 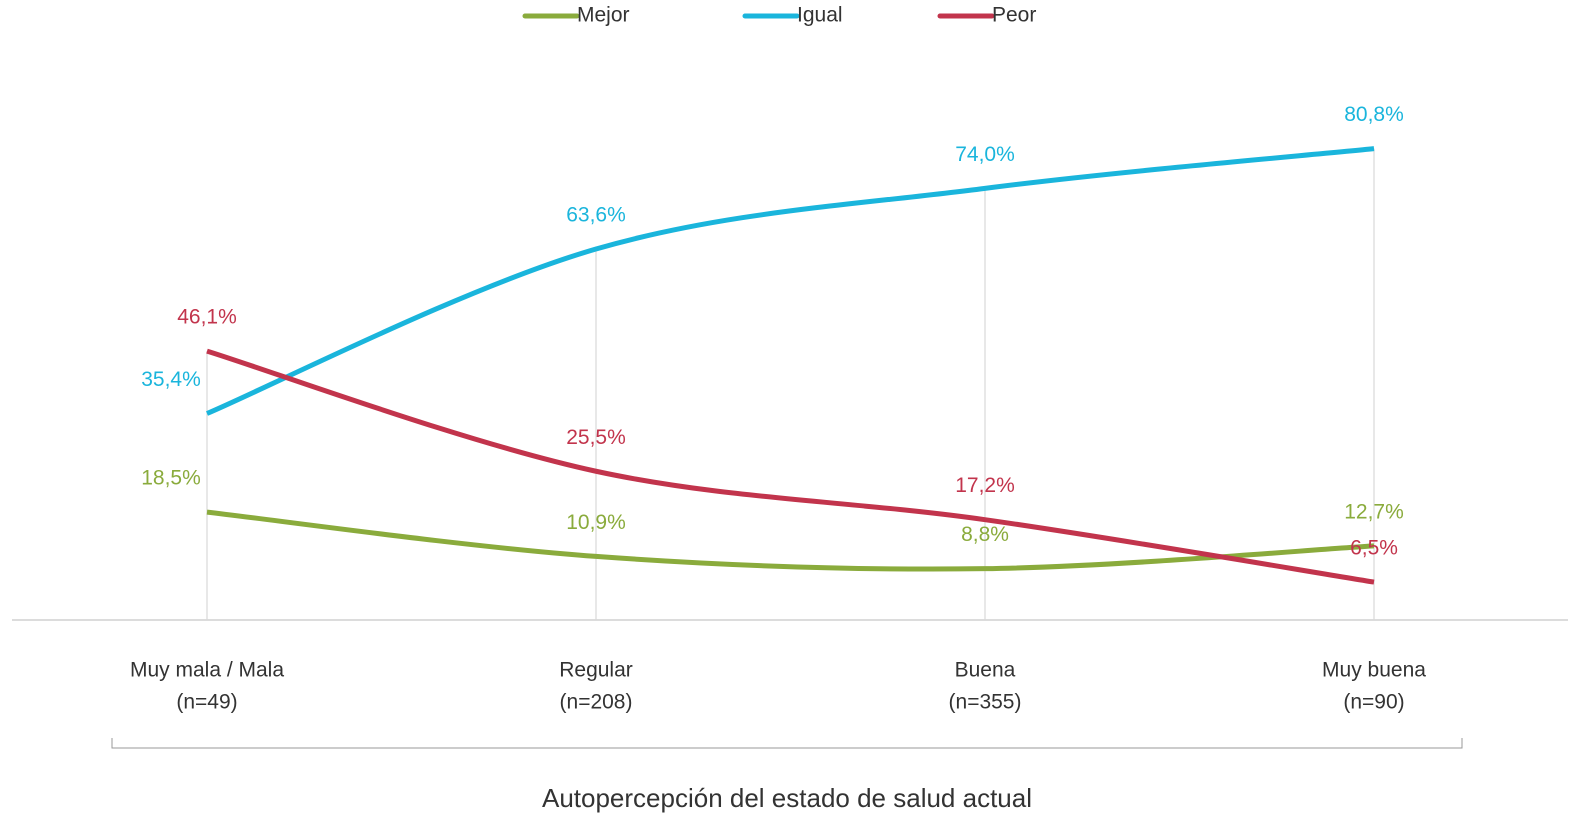 What do you see at coordinates (985, 154) in the screenshot?
I see `data-label: 74,0%` at bounding box center [985, 154].